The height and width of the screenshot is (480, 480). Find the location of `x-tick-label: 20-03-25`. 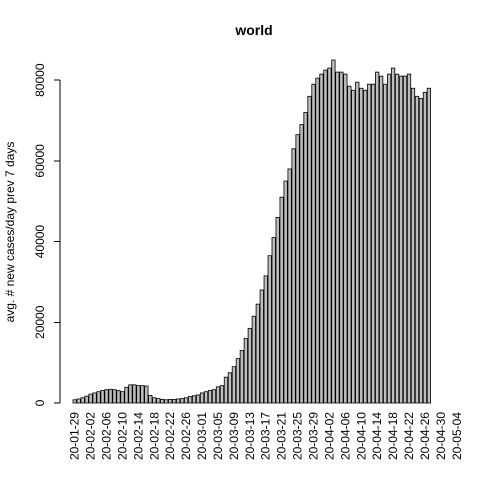

x-tick-label: 20-03-25 is located at coordinates (298, 436).